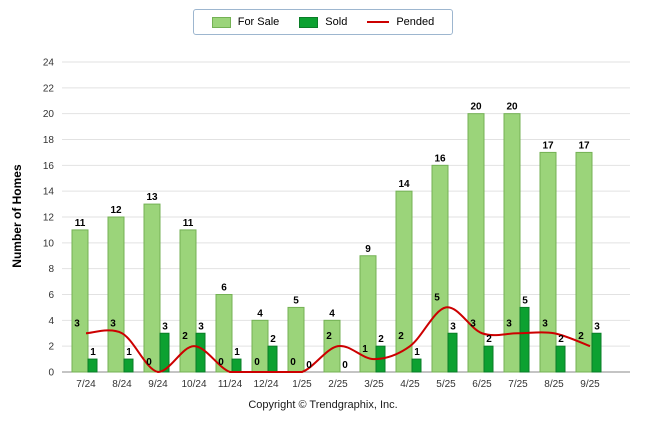 The height and width of the screenshot is (434, 646). Describe the element at coordinates (230, 384) in the screenshot. I see `x-tick-label: 11/24` at that location.